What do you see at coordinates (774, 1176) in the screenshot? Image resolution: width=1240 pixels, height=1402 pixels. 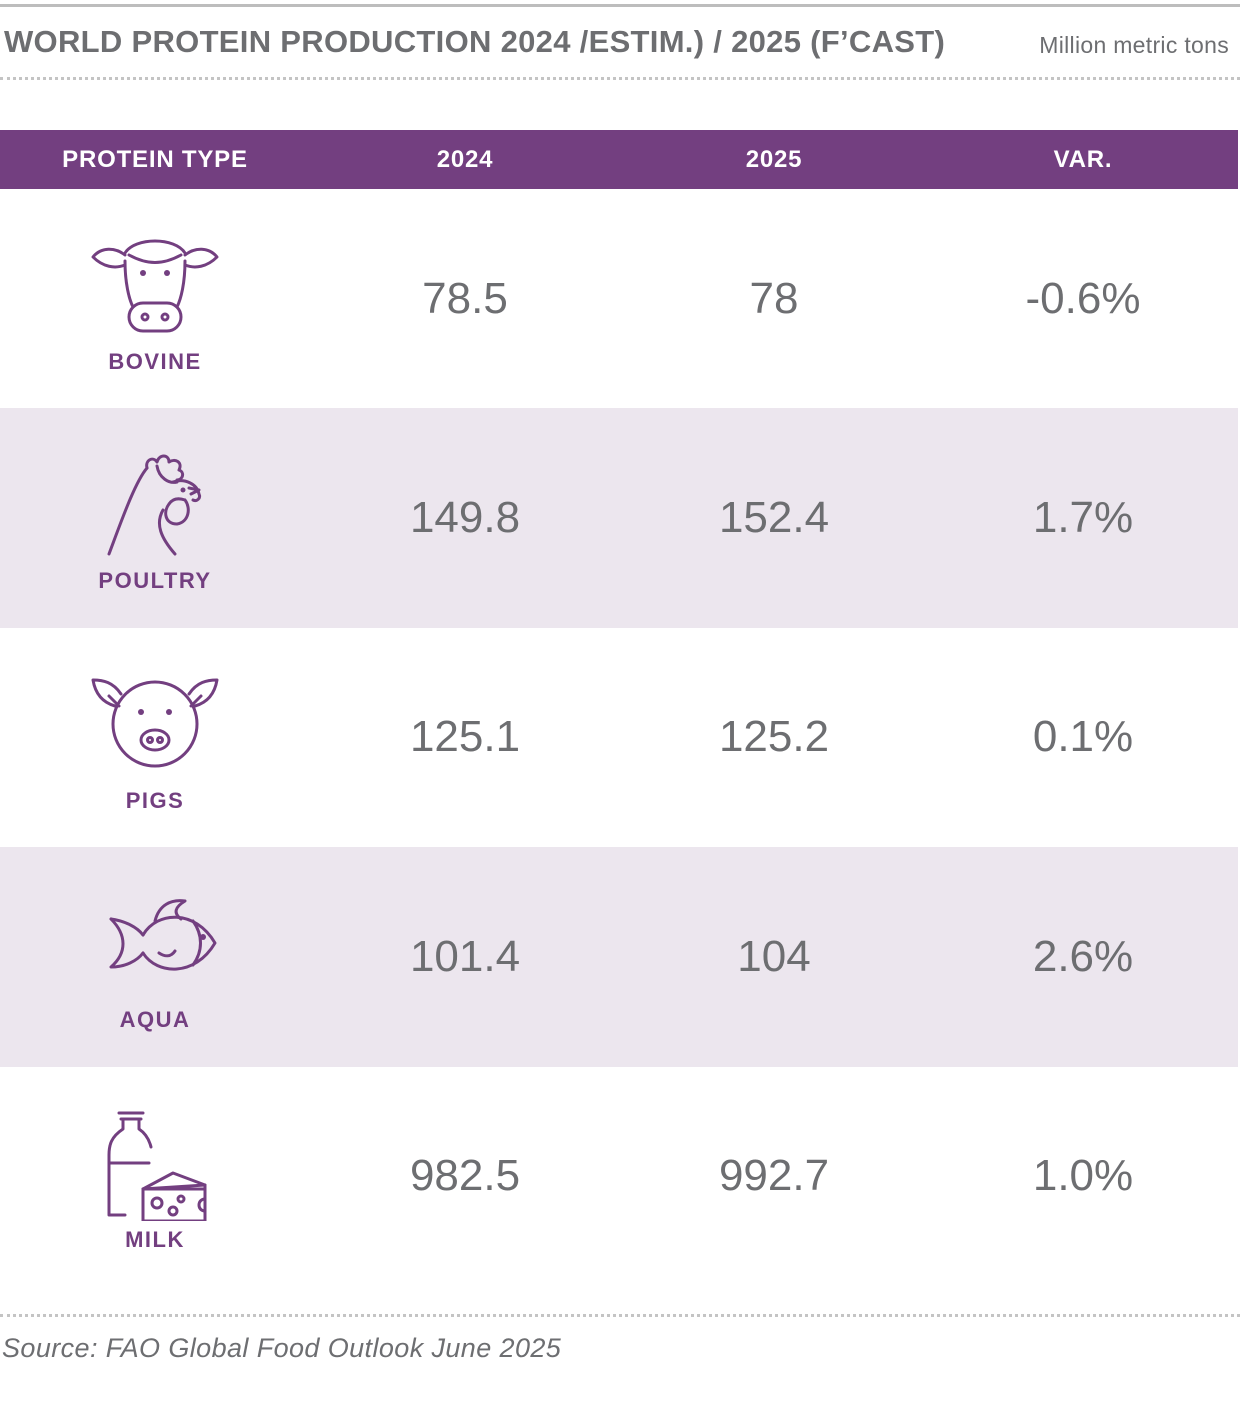 I see `value-2025: 992.7` at bounding box center [774, 1176].